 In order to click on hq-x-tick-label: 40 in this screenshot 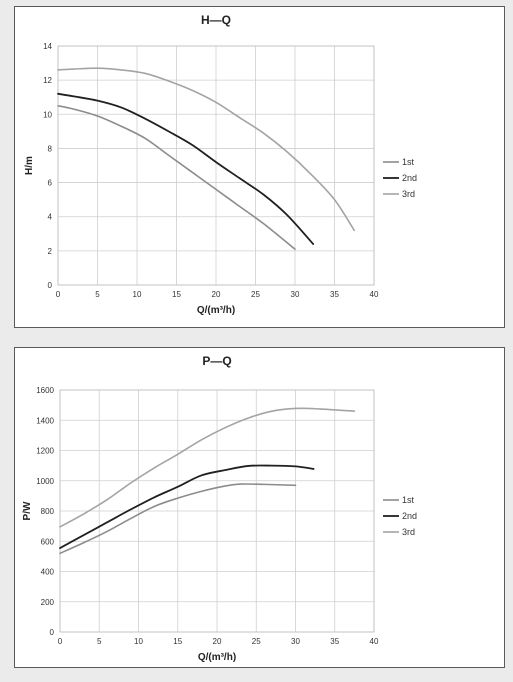, I will do `click(374, 294)`.